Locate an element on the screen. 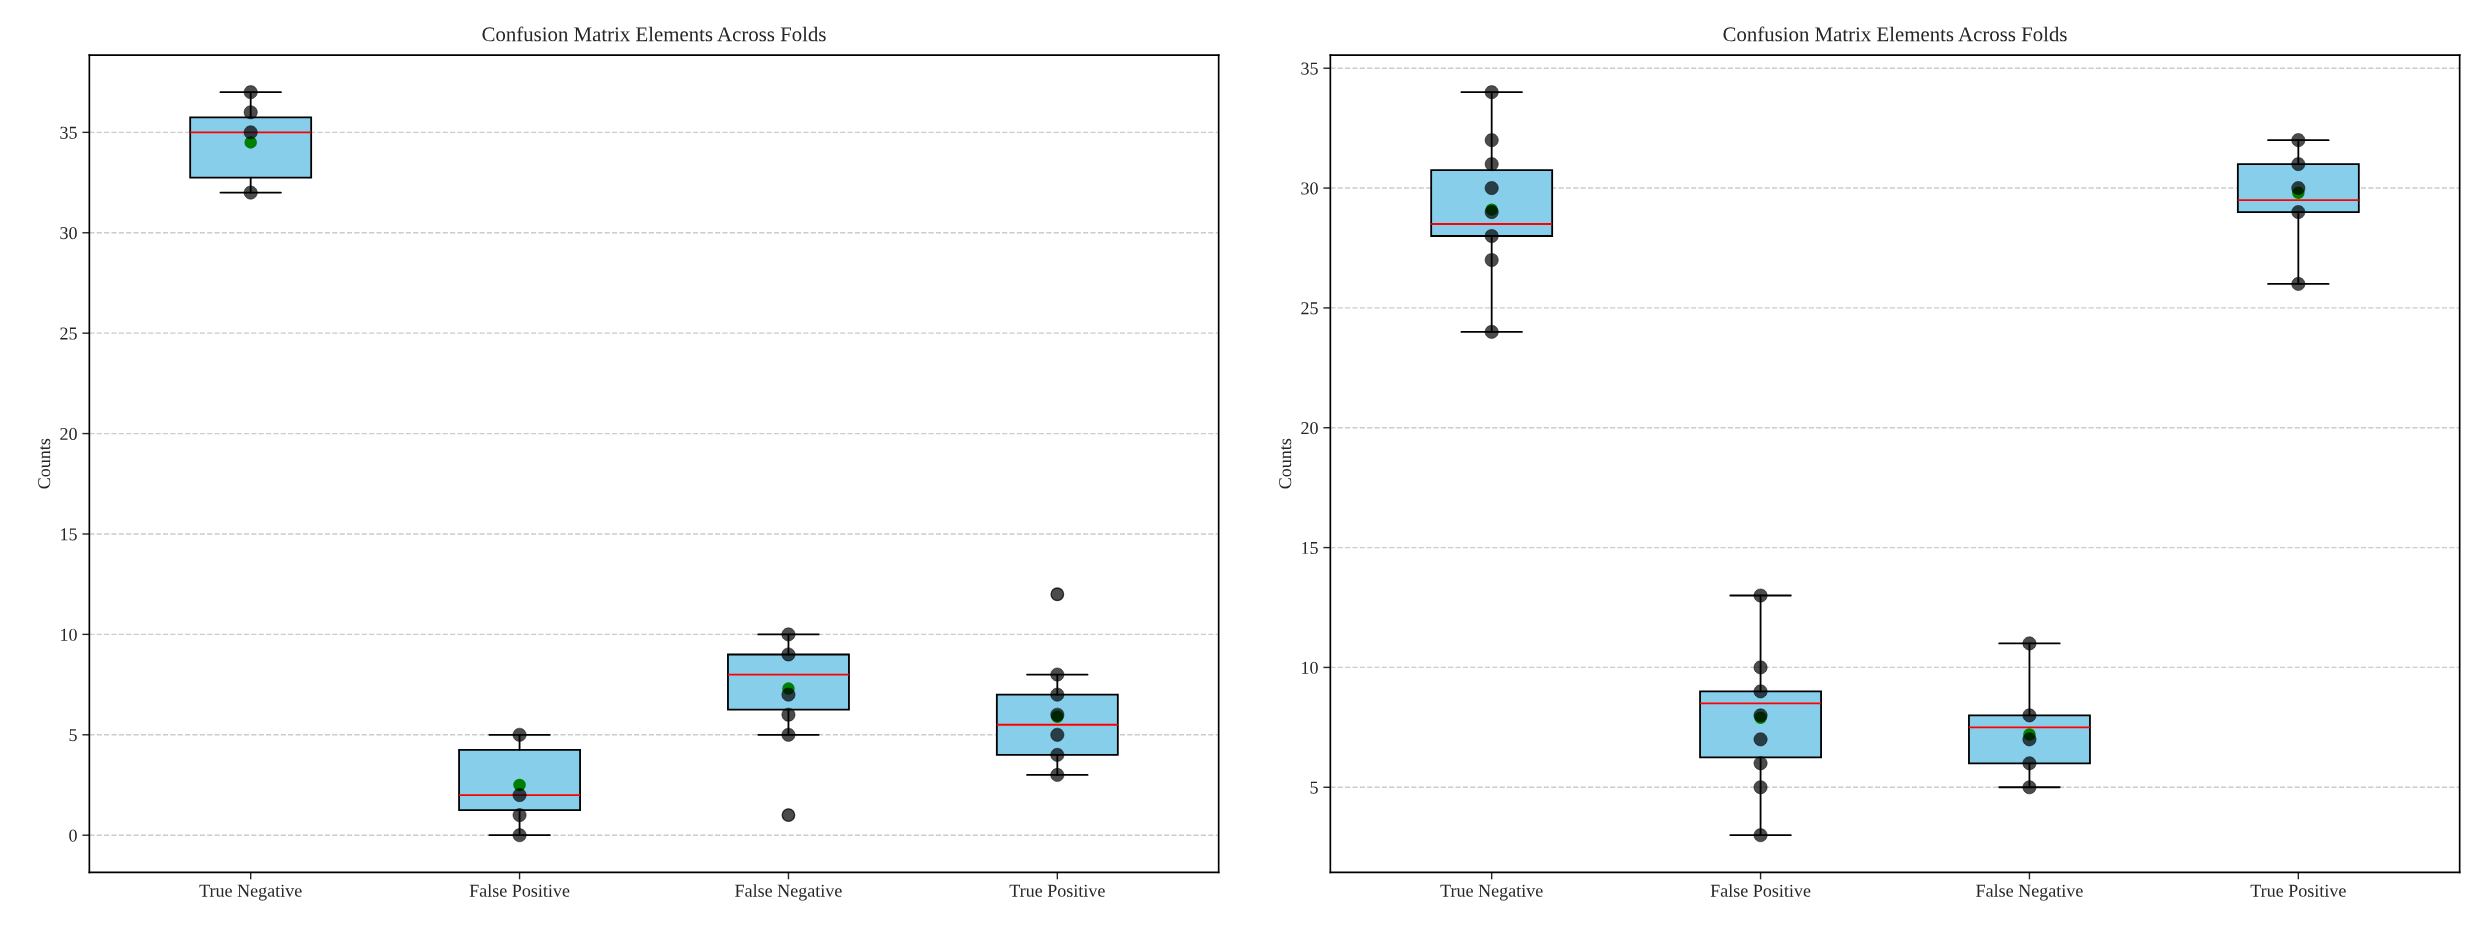  y-tick-label: 0 is located at coordinates (73, 835).